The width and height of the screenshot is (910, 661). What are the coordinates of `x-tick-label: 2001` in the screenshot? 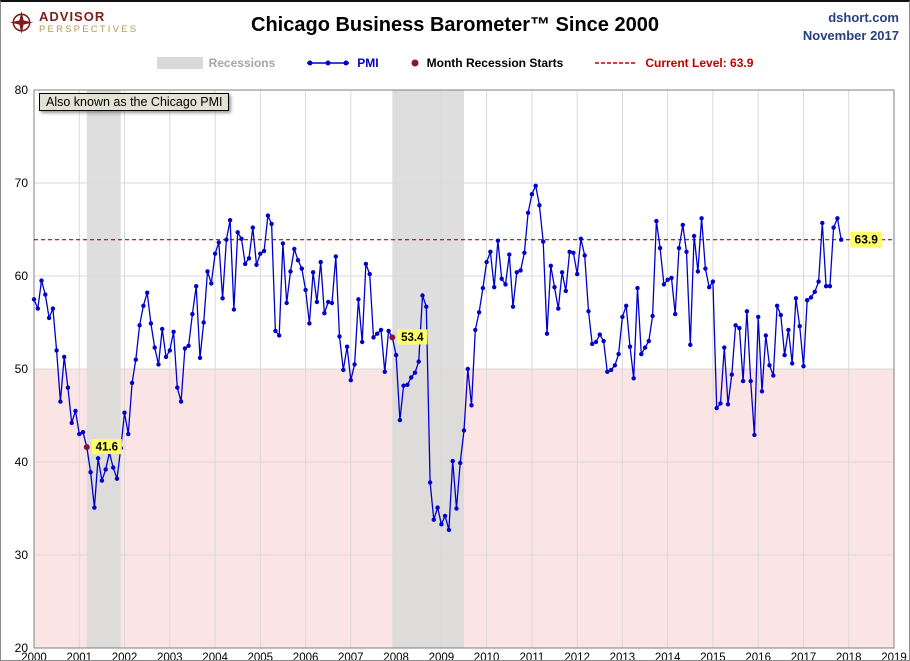 It's located at (80, 656).